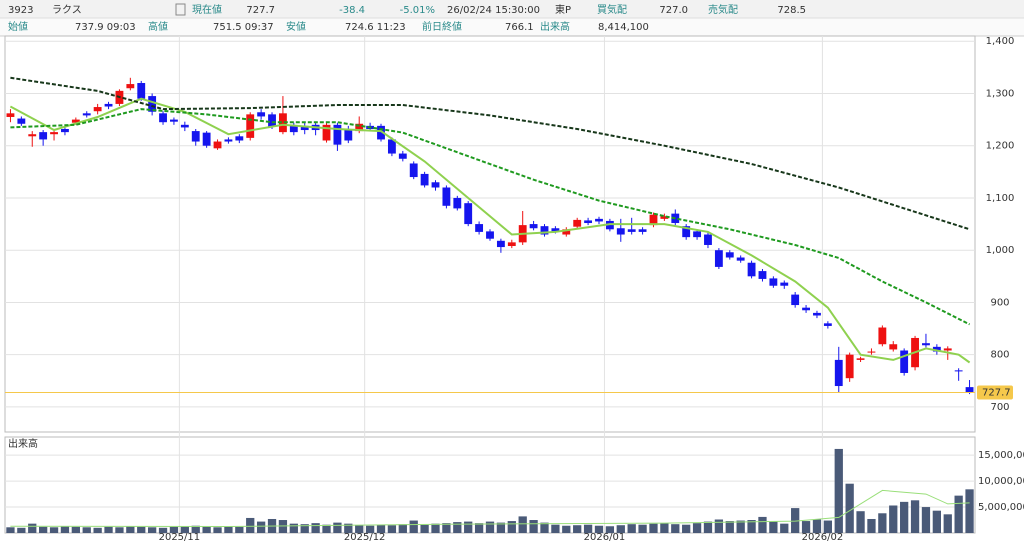  Describe the element at coordinates (823, 536) in the screenshot. I see `x-tick-label: 2026/02` at that location.